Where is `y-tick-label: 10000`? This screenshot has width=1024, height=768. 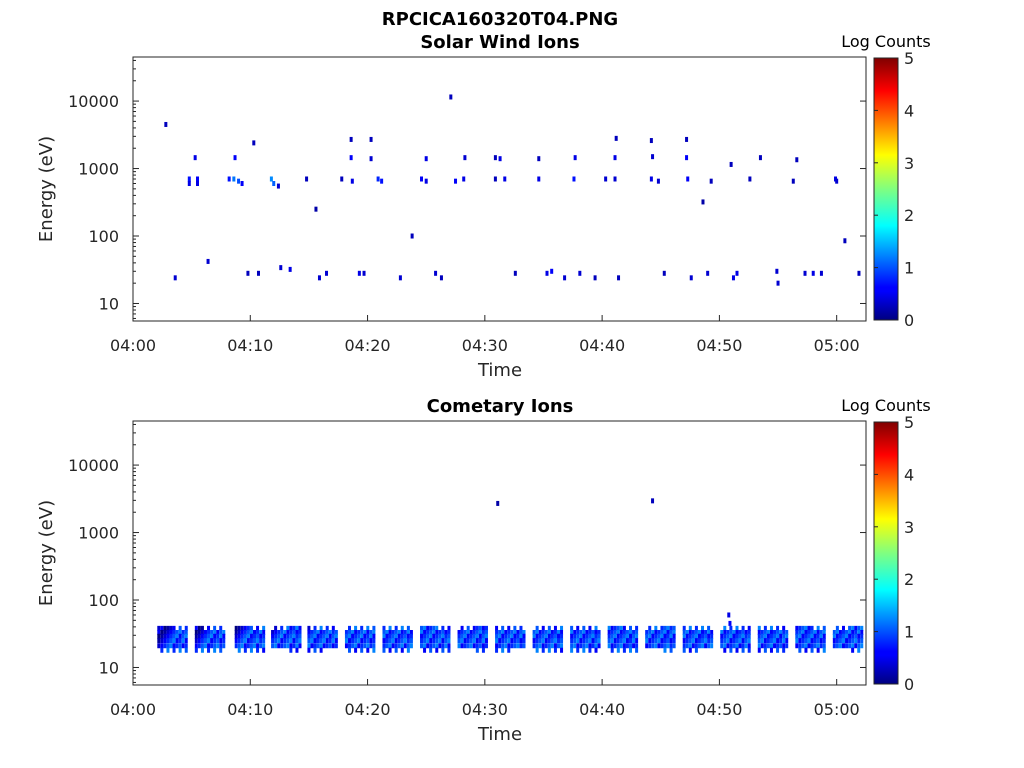
y-tick-label: 10000 is located at coordinates (93, 101).